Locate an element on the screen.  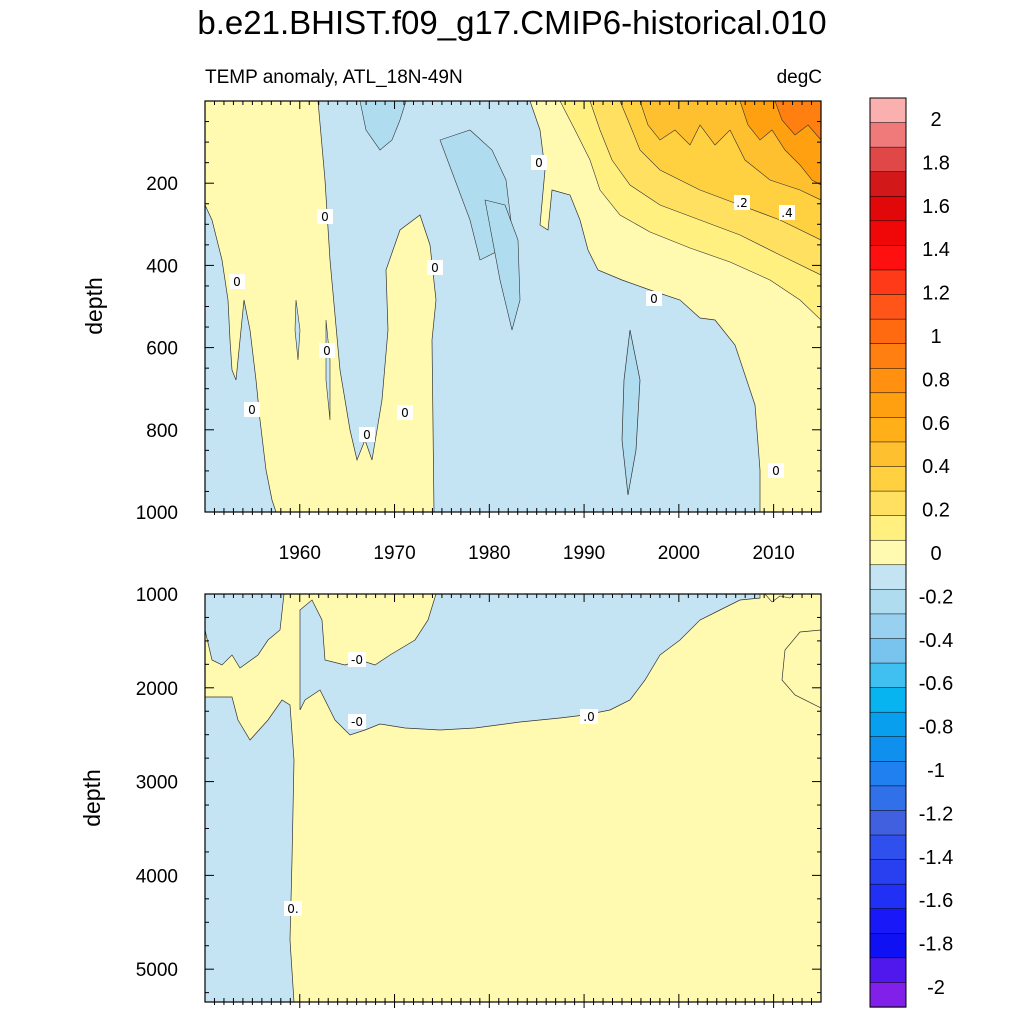
contour-label: .2 is located at coordinates (741, 203).